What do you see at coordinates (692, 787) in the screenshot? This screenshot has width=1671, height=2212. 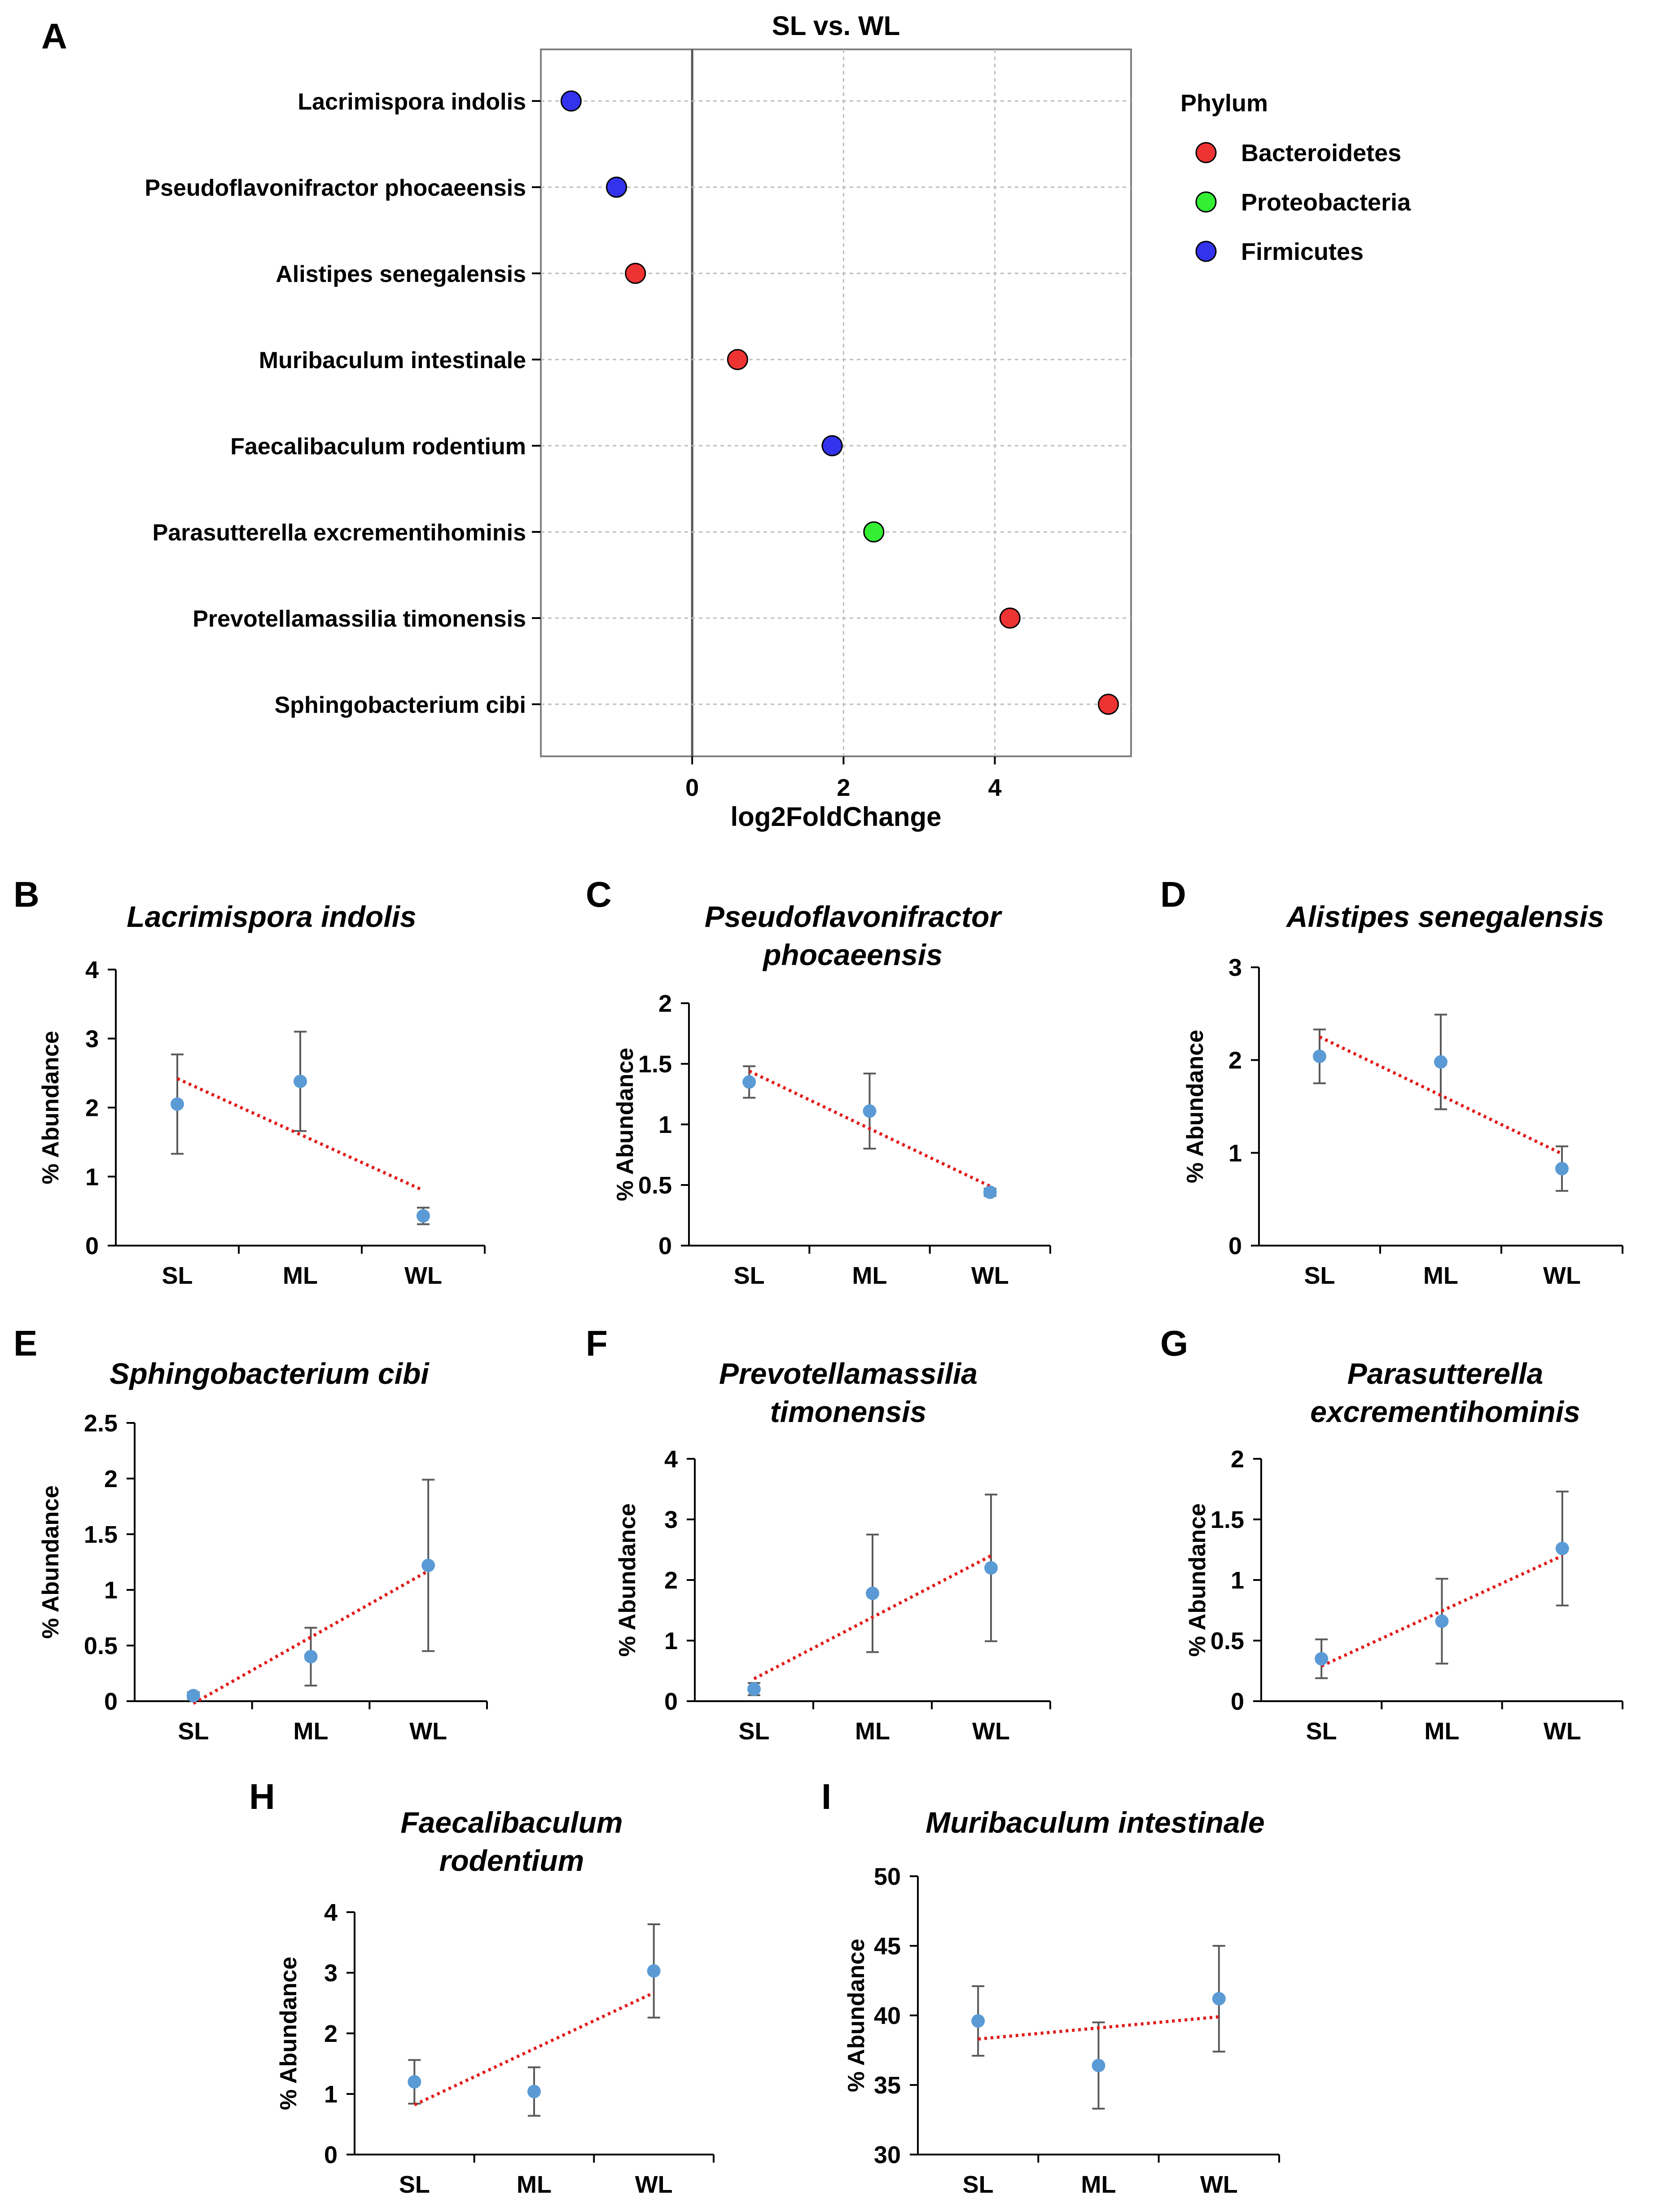 I see `x-tick-label-a: 0` at bounding box center [692, 787].